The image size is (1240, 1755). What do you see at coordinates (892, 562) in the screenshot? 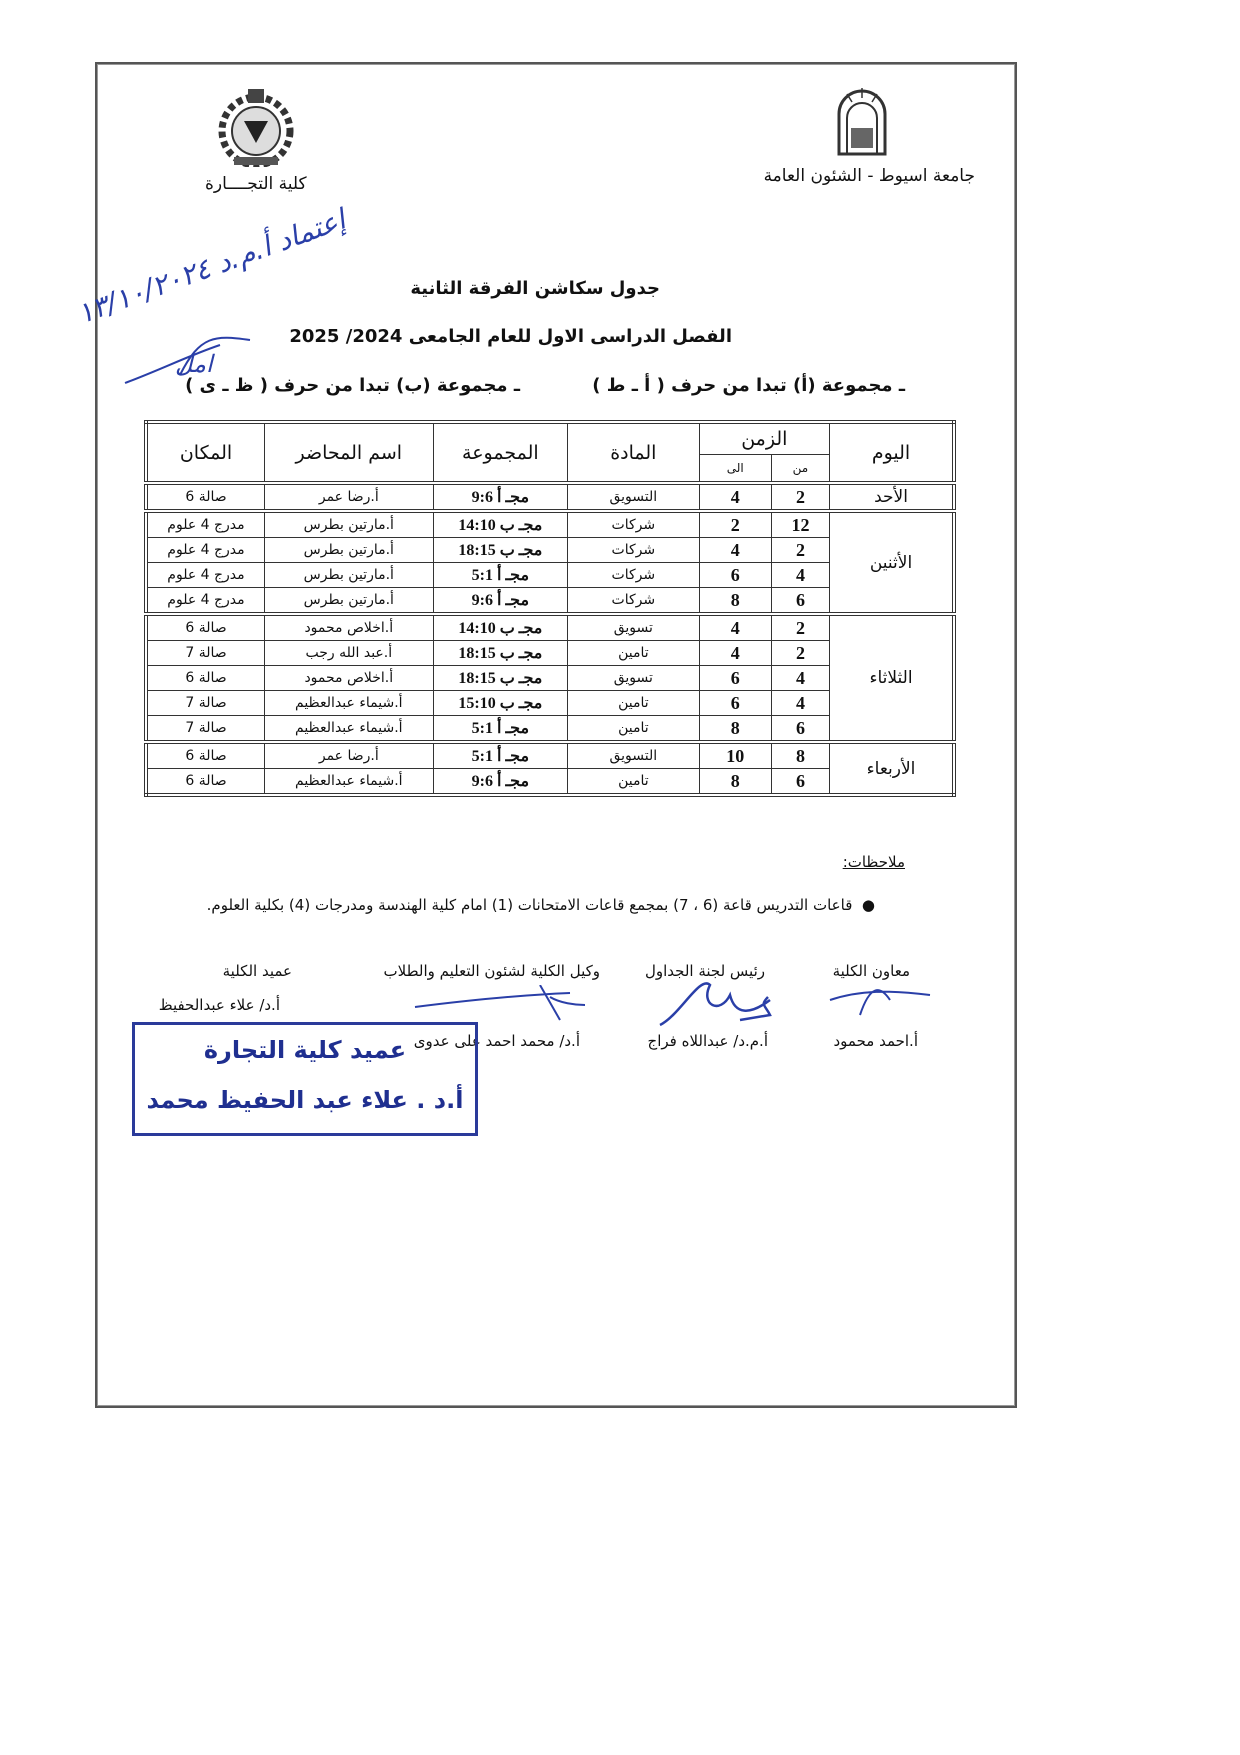
I see `day-cell: الأثنين` at bounding box center [892, 562].